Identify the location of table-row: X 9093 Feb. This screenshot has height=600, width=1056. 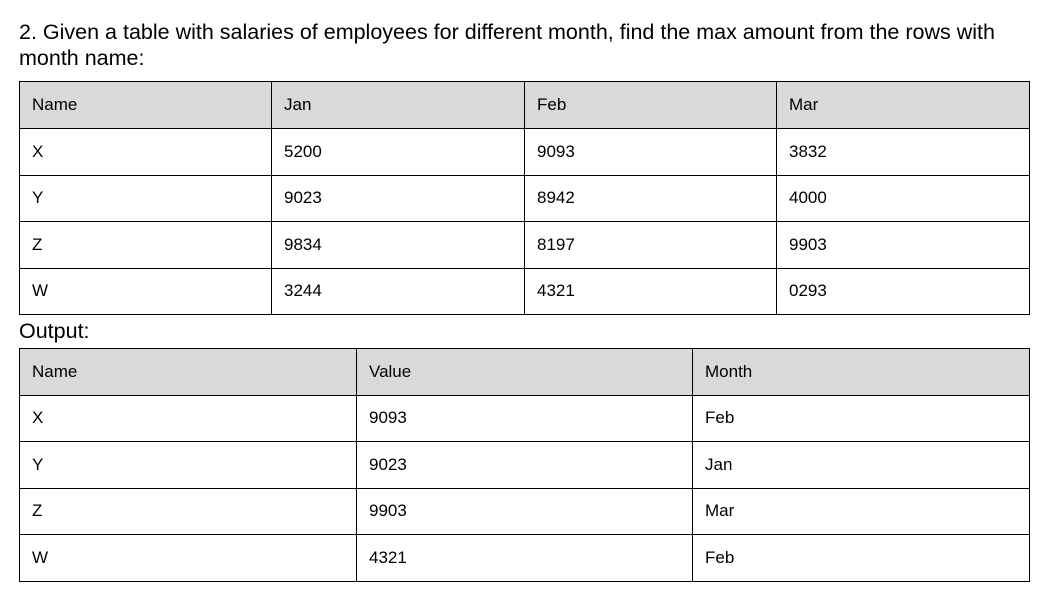
(524, 418).